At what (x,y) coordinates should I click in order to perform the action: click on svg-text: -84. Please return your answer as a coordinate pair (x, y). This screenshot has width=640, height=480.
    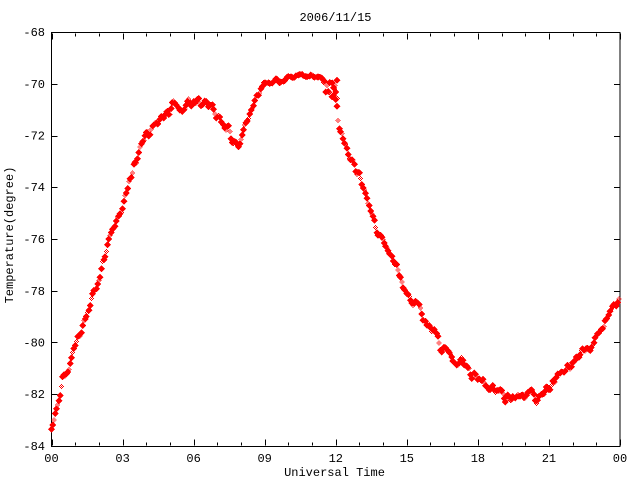
    Looking at the image, I should click on (34, 447).